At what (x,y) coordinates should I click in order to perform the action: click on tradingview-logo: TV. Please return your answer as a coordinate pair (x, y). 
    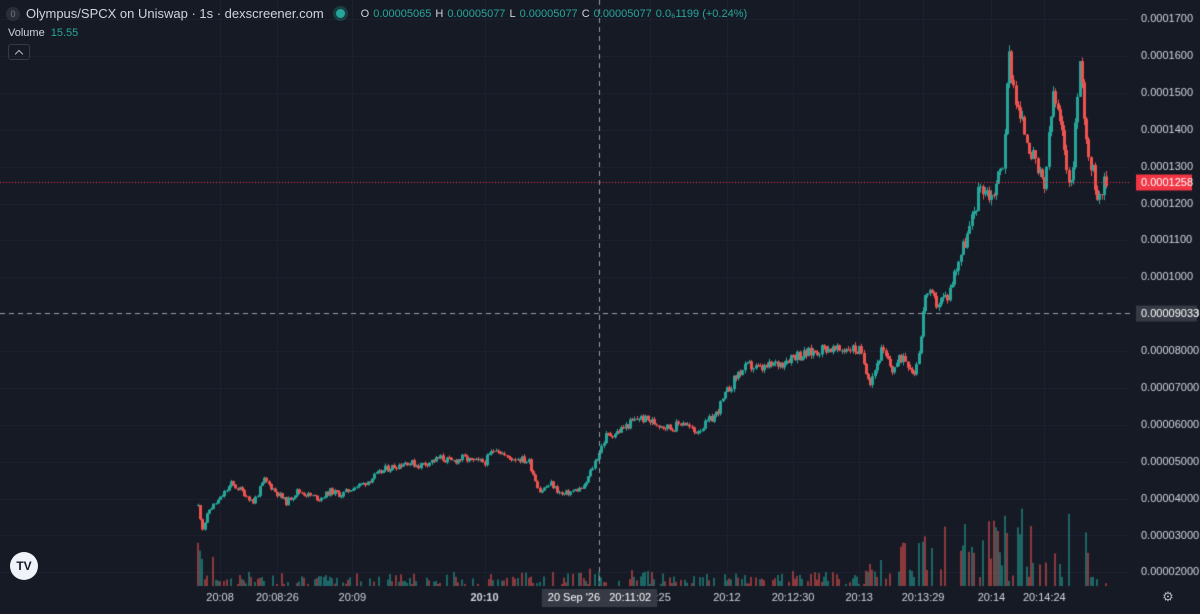
    Looking at the image, I should click on (24, 566).